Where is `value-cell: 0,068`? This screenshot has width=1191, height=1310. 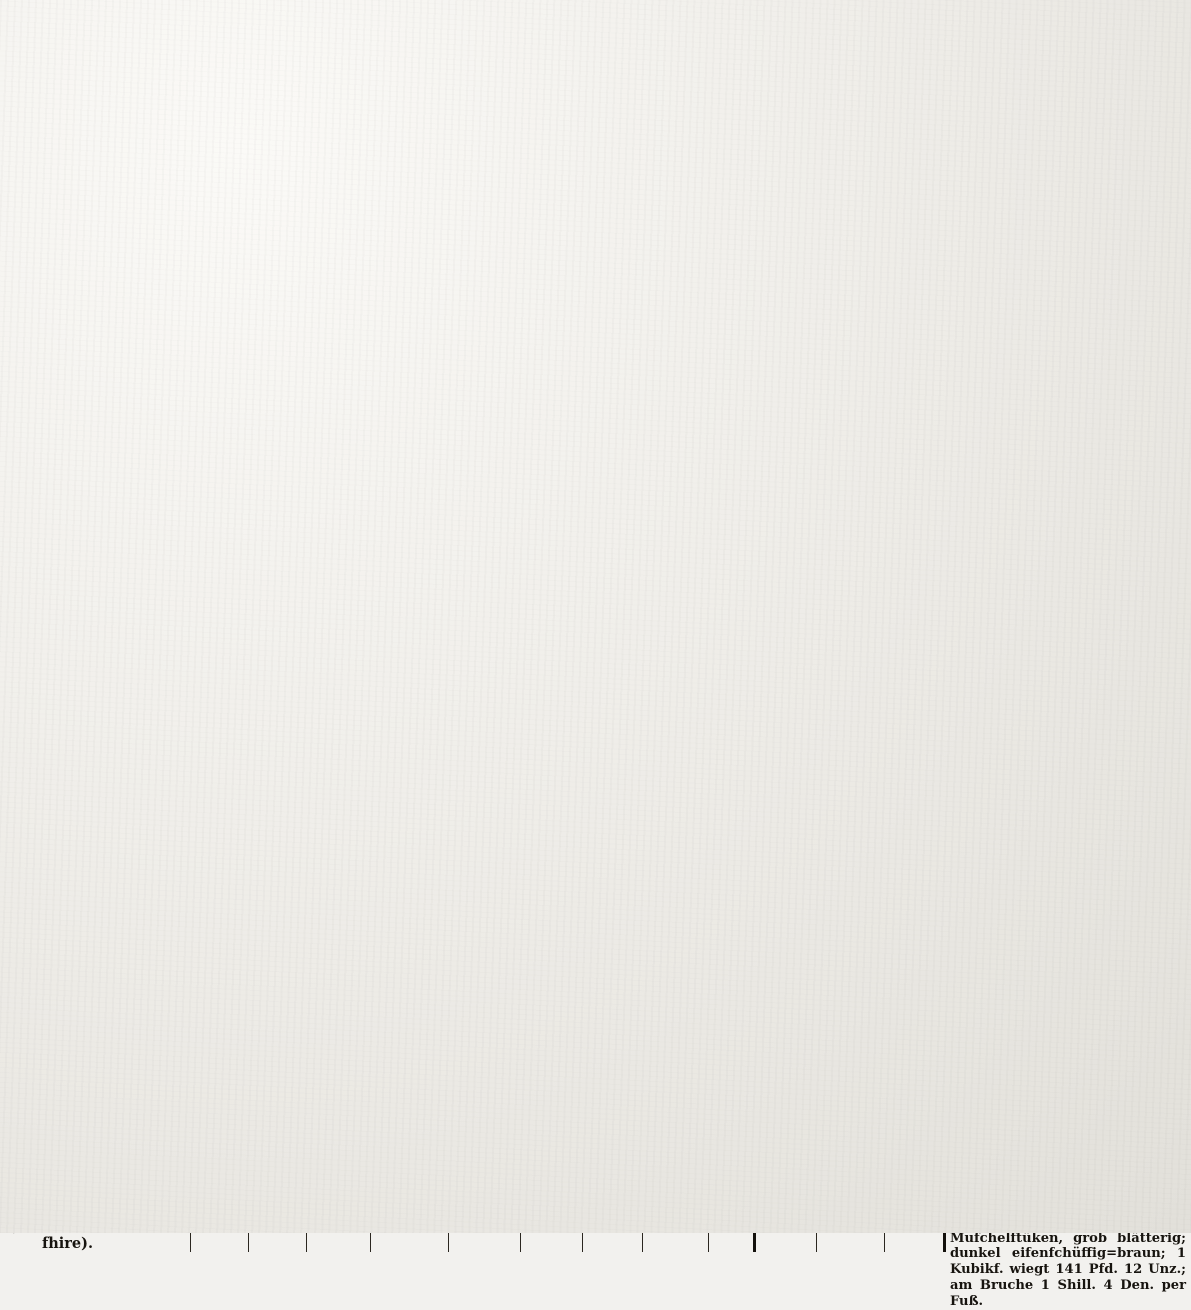
value-cell: 0,068 is located at coordinates (484, 976).